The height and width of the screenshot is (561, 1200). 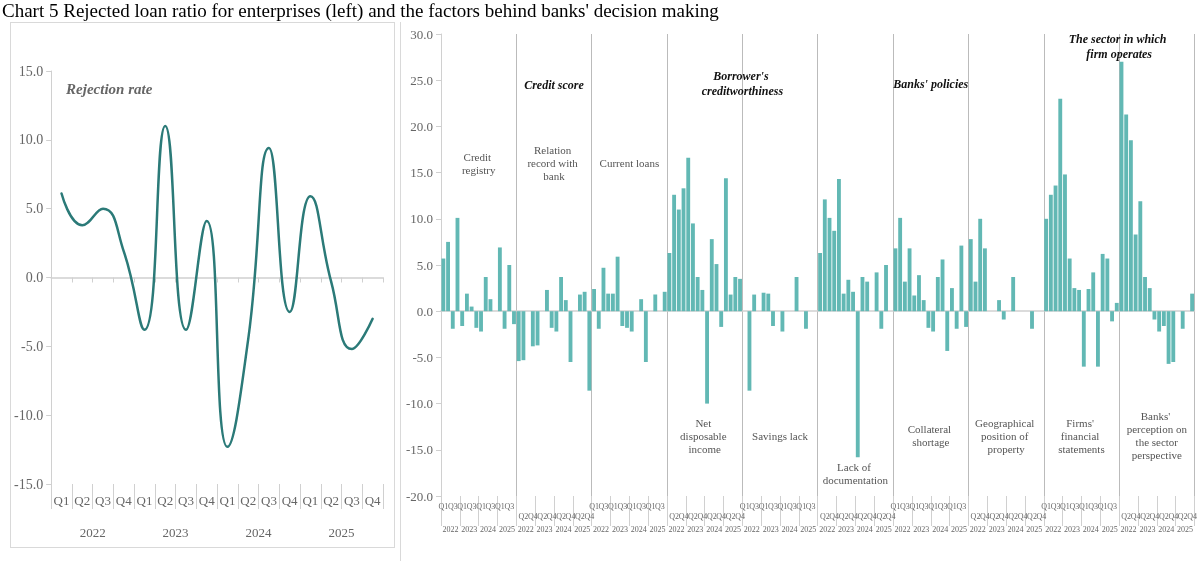 What do you see at coordinates (478, 163) in the screenshot?
I see `annotation: Credit registry` at bounding box center [478, 163].